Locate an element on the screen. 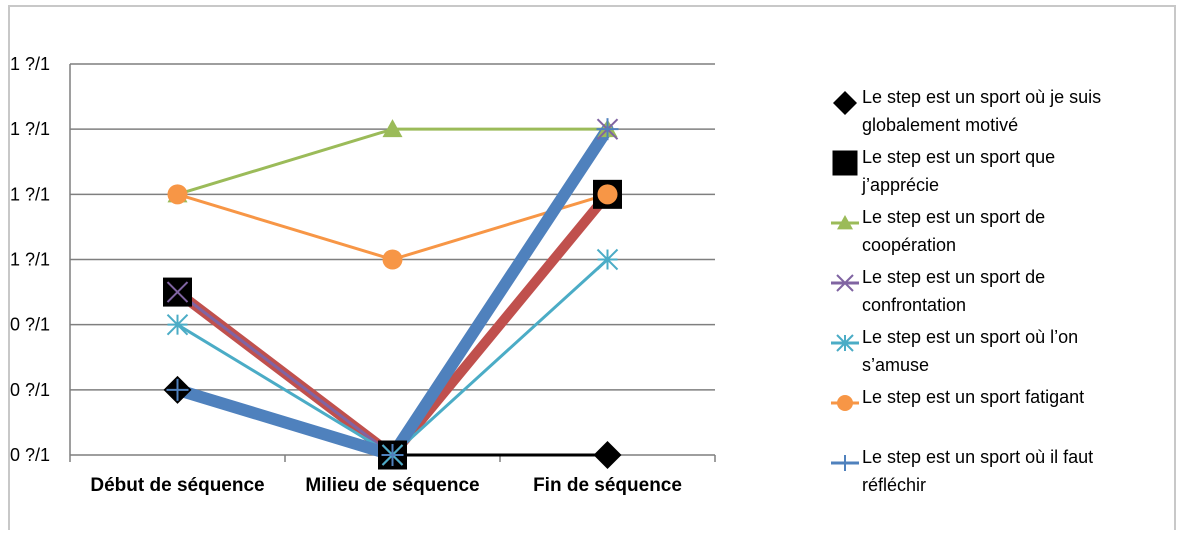 This screenshot has height=535, width=1183. x-tick-label: Milieu de séquence is located at coordinates (392, 485).